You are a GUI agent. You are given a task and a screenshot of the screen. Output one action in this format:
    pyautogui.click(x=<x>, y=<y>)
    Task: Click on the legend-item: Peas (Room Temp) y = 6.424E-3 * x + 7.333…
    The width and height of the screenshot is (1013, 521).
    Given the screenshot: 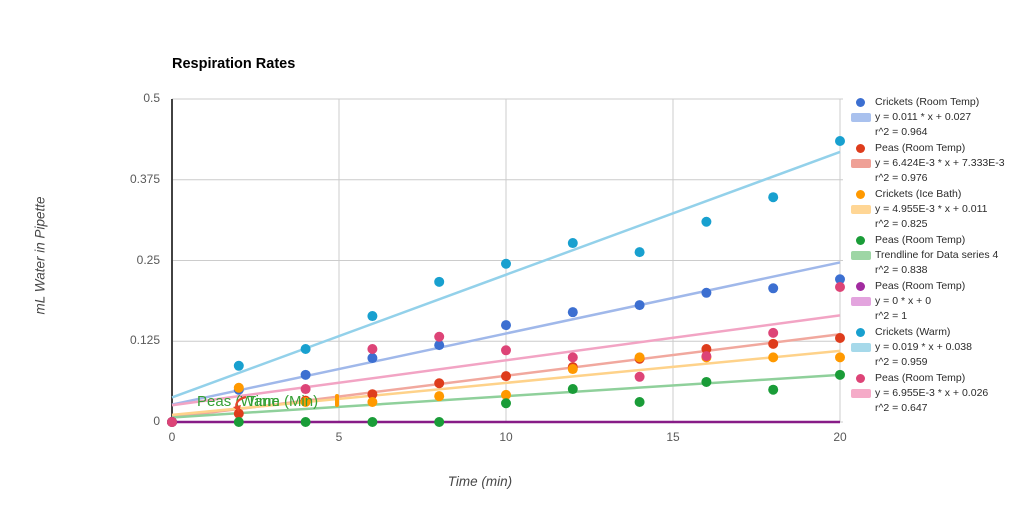 What is the action you would take?
    pyautogui.click(x=930, y=163)
    